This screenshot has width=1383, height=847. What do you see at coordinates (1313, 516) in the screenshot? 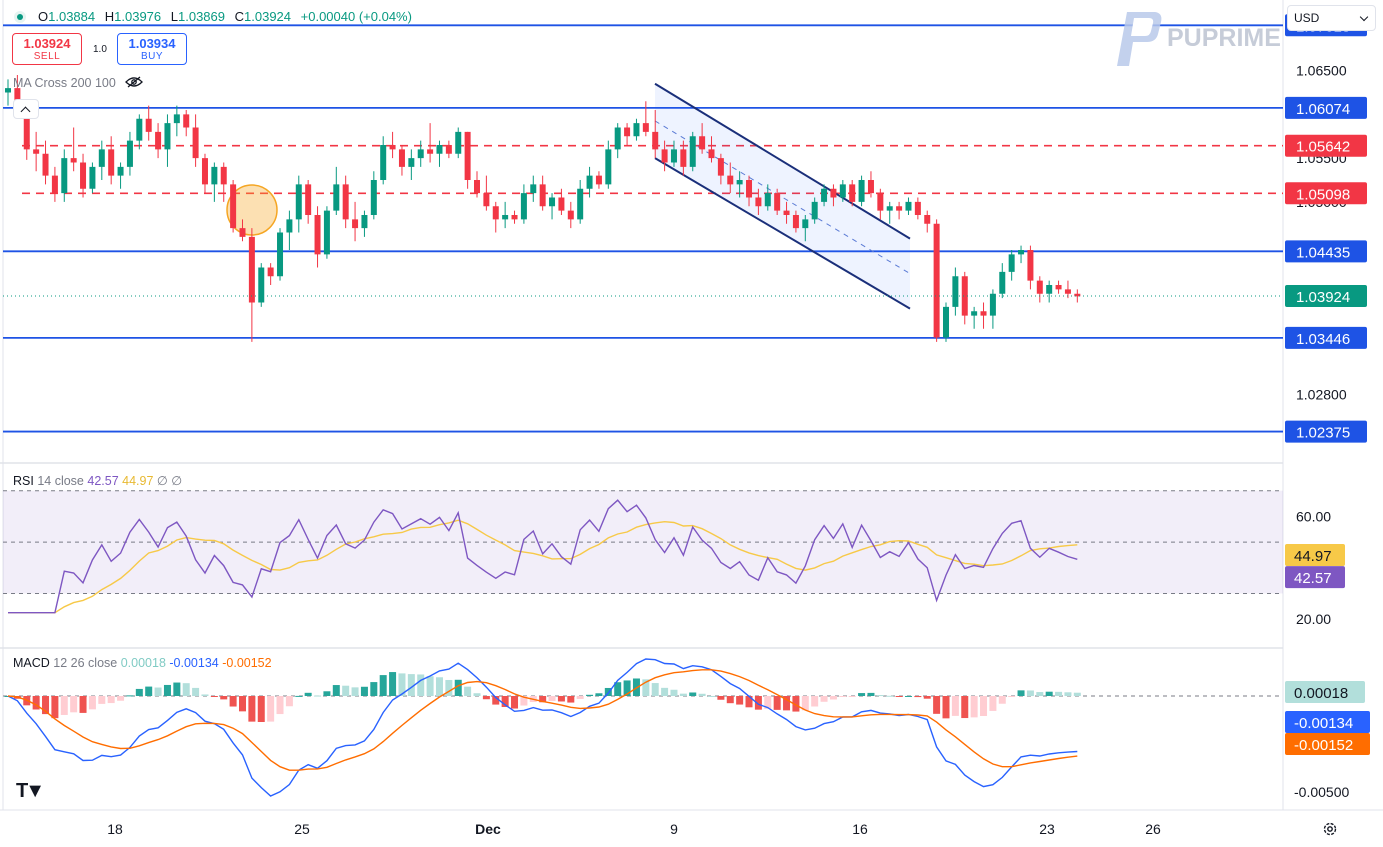
I see `rsi-tick-0: 60.00` at bounding box center [1313, 516].